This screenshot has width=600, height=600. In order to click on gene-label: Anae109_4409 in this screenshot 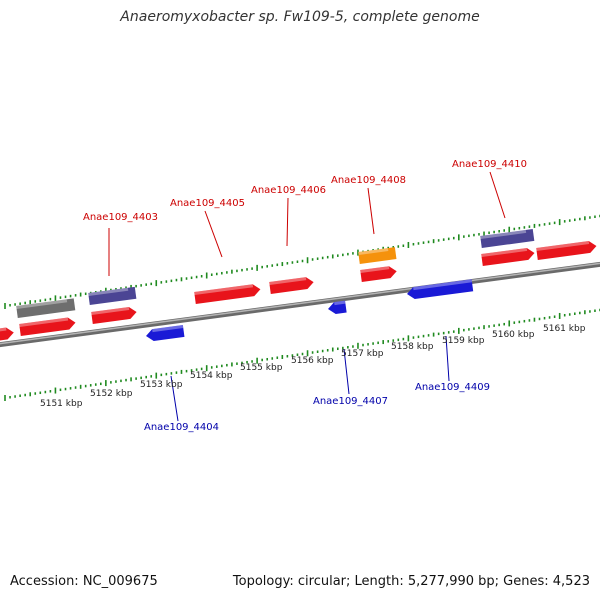, I will do `click(452, 387)`.